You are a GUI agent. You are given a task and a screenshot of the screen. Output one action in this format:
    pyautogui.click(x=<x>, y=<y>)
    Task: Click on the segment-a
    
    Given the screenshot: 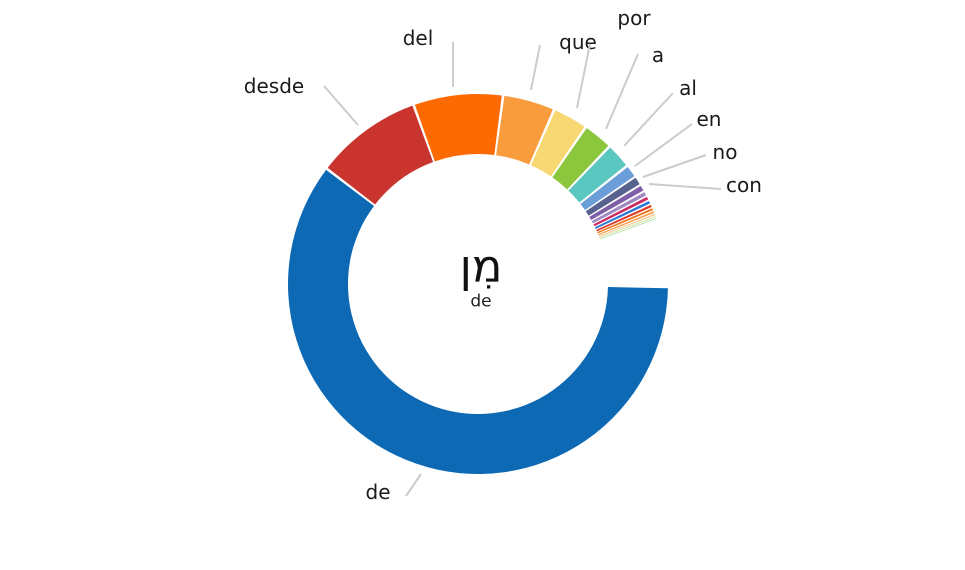 What is the action you would take?
    pyautogui.click(x=580, y=159)
    